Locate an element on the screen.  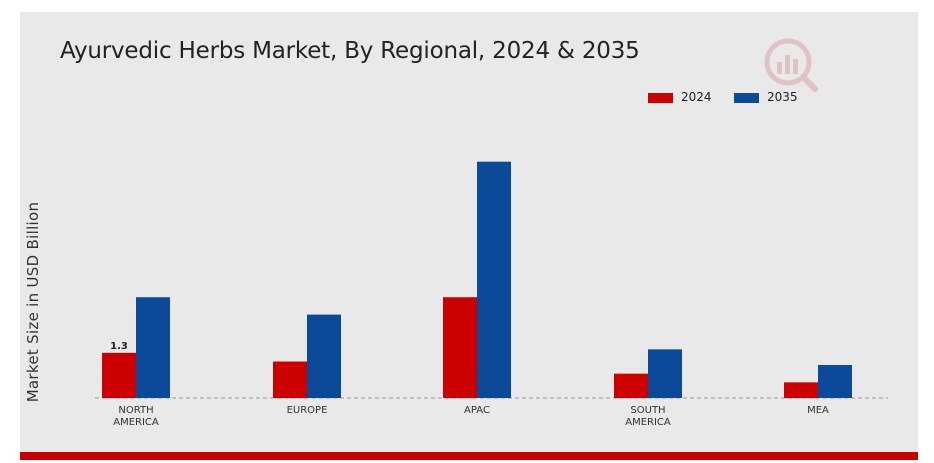
x-tick-label-3: SOUTH AMERICA is located at coordinates (648, 416).